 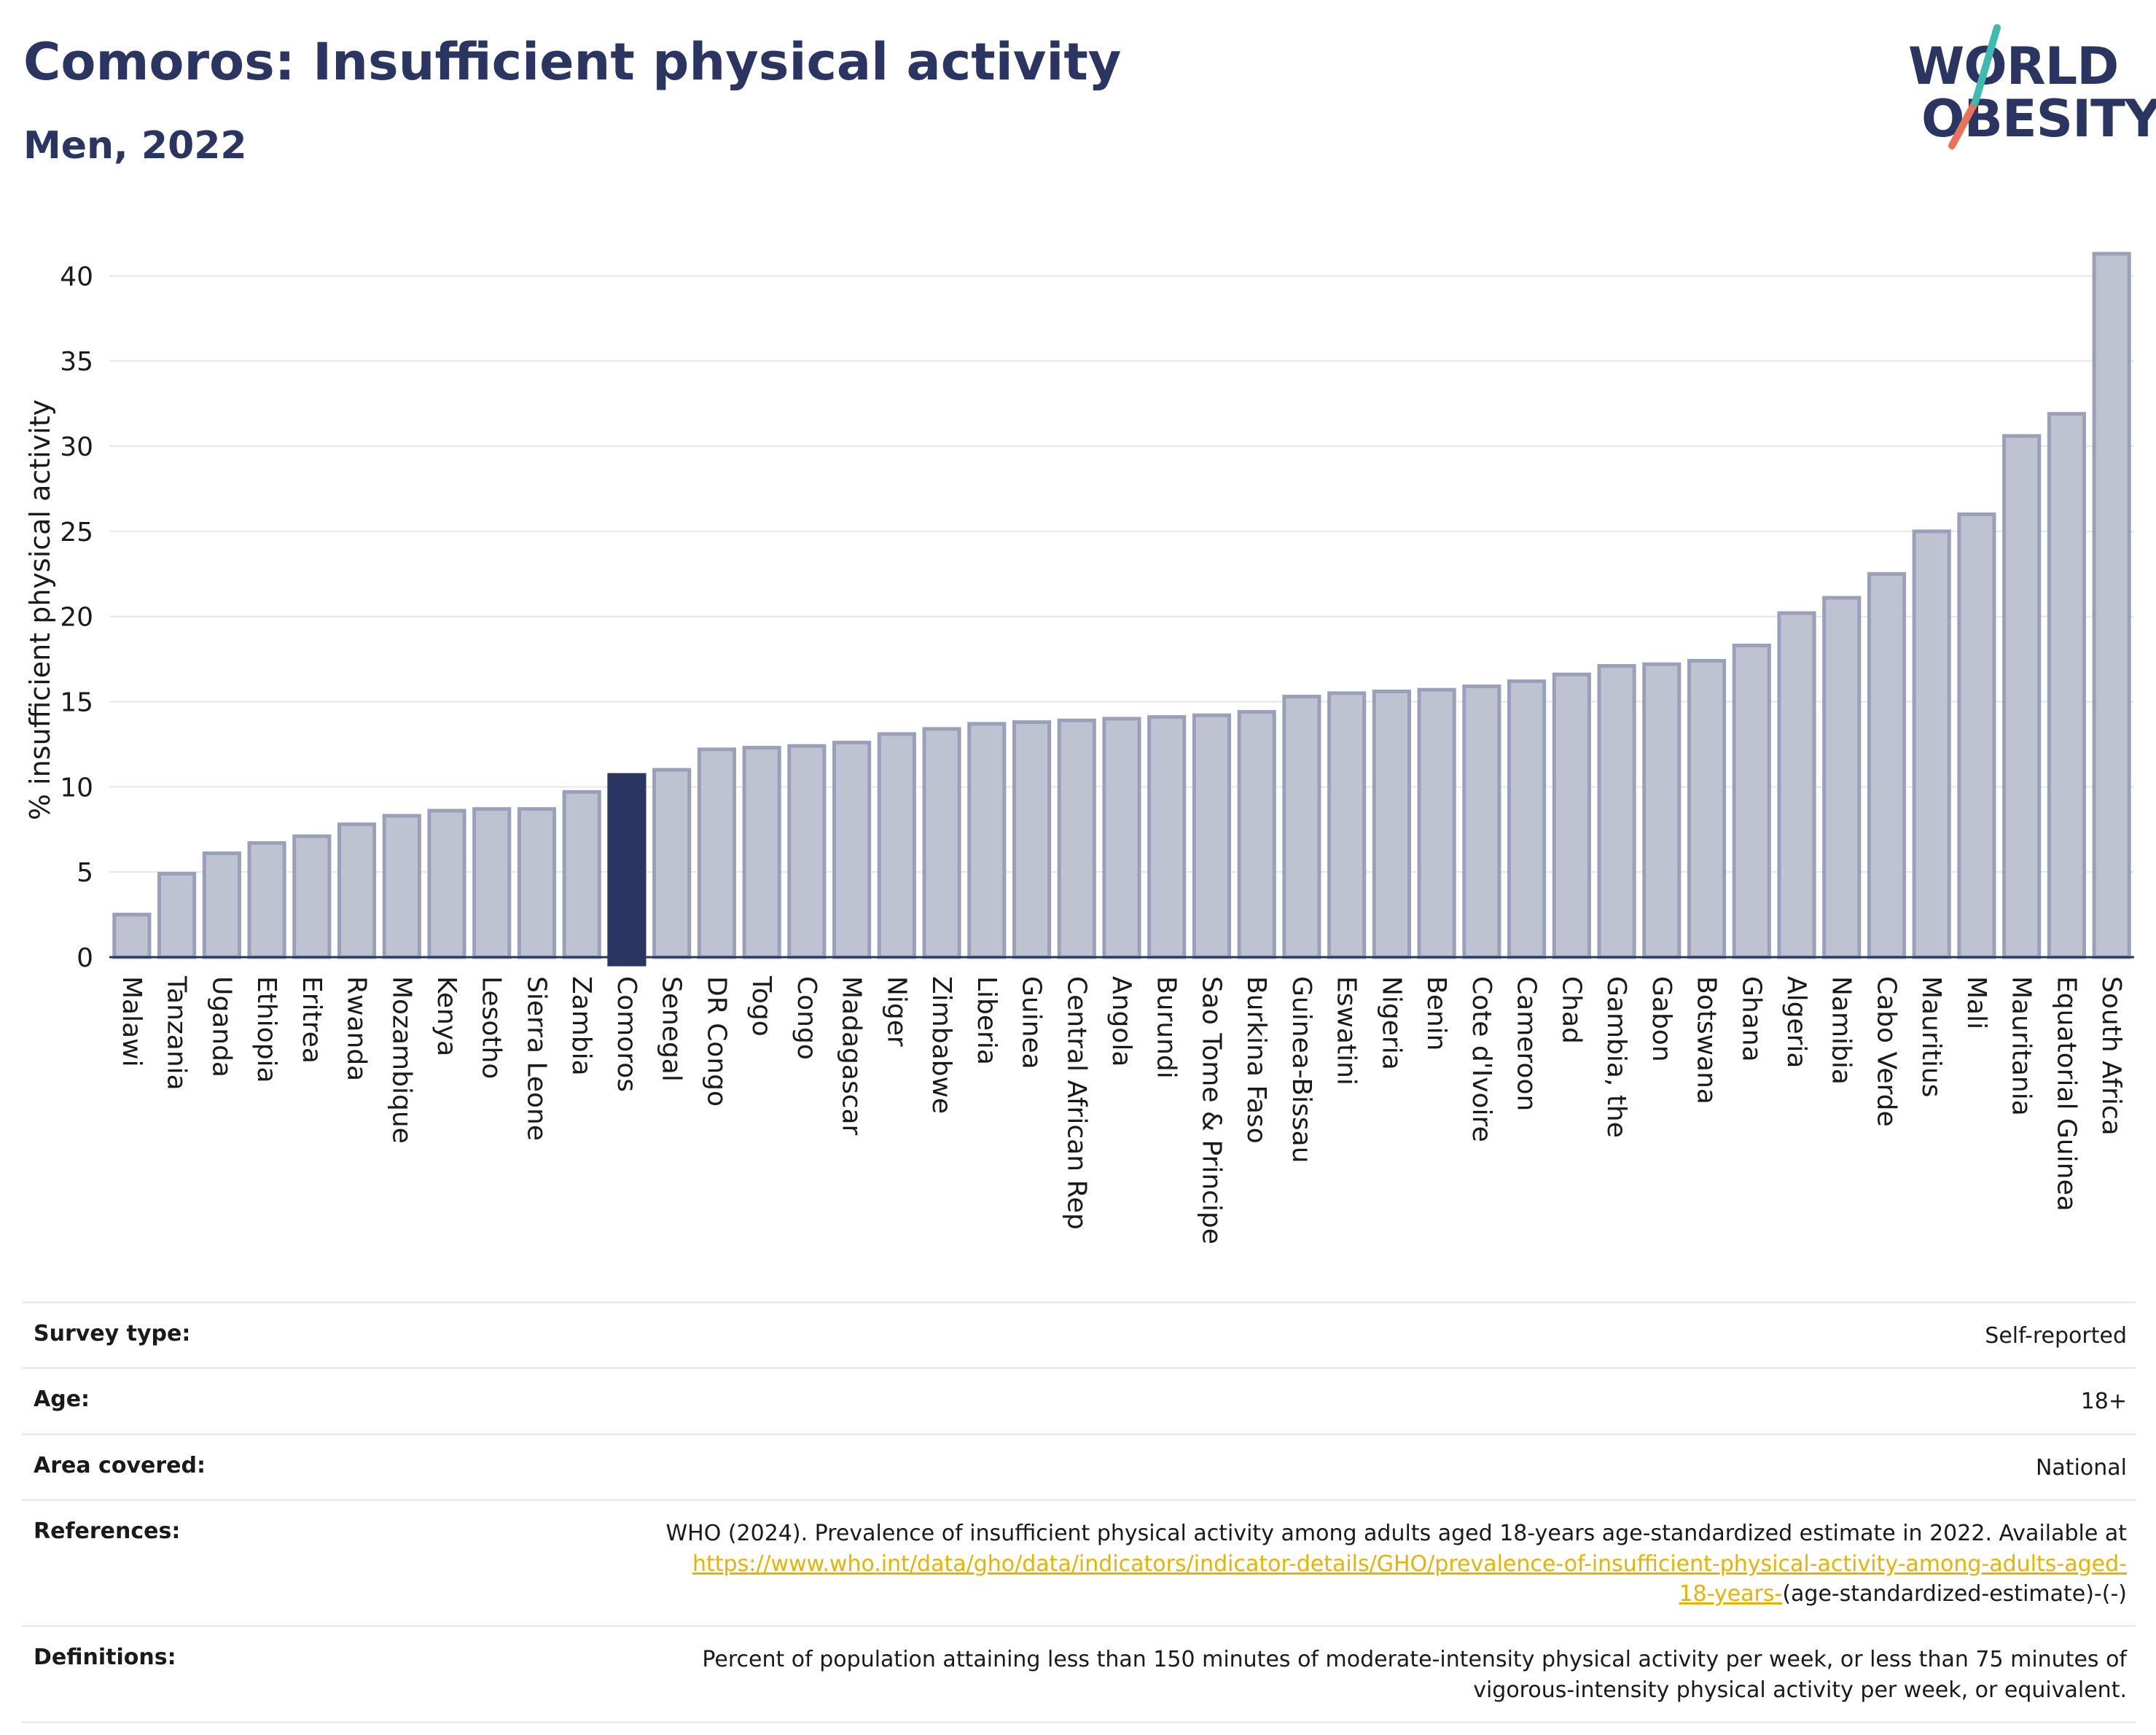 What do you see at coordinates (987, 840) in the screenshot?
I see `bar-liberia` at bounding box center [987, 840].